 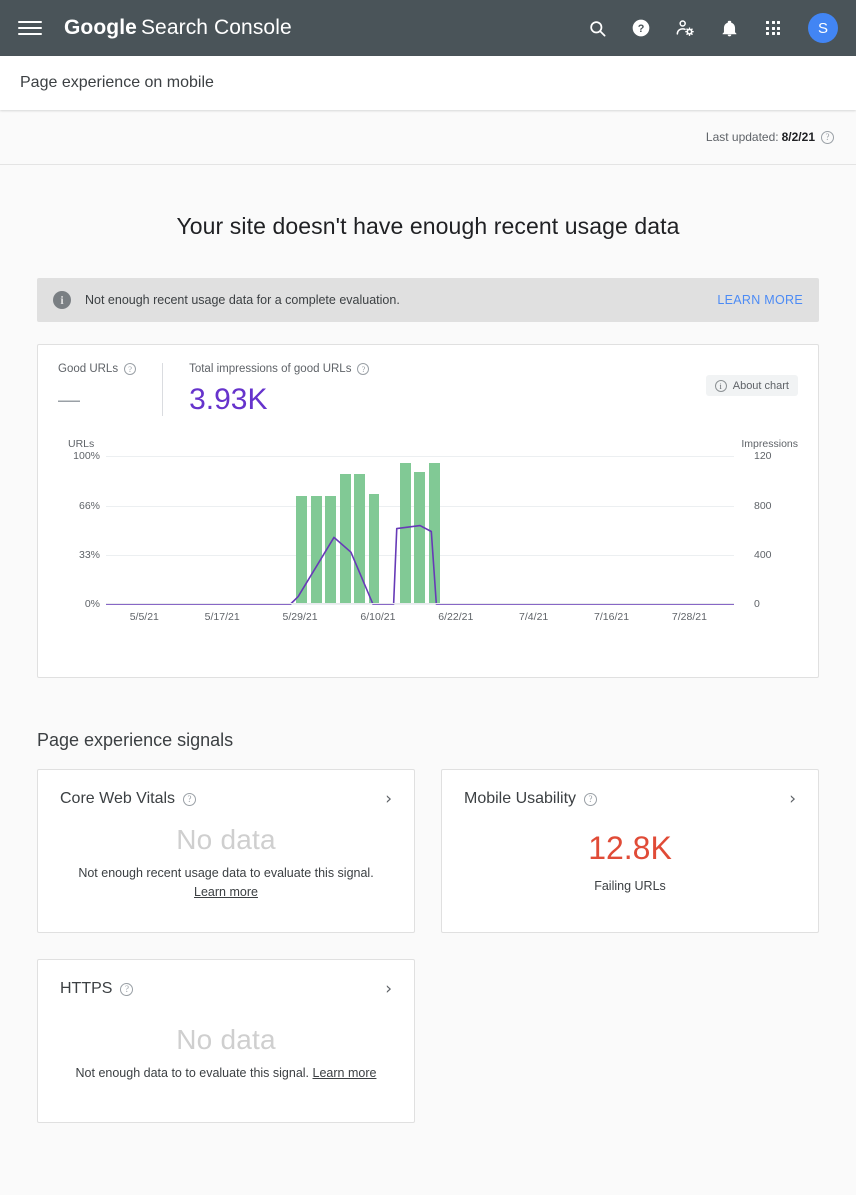 I want to click on signal-card-description-text: Failing URLs, so click(x=630, y=886).